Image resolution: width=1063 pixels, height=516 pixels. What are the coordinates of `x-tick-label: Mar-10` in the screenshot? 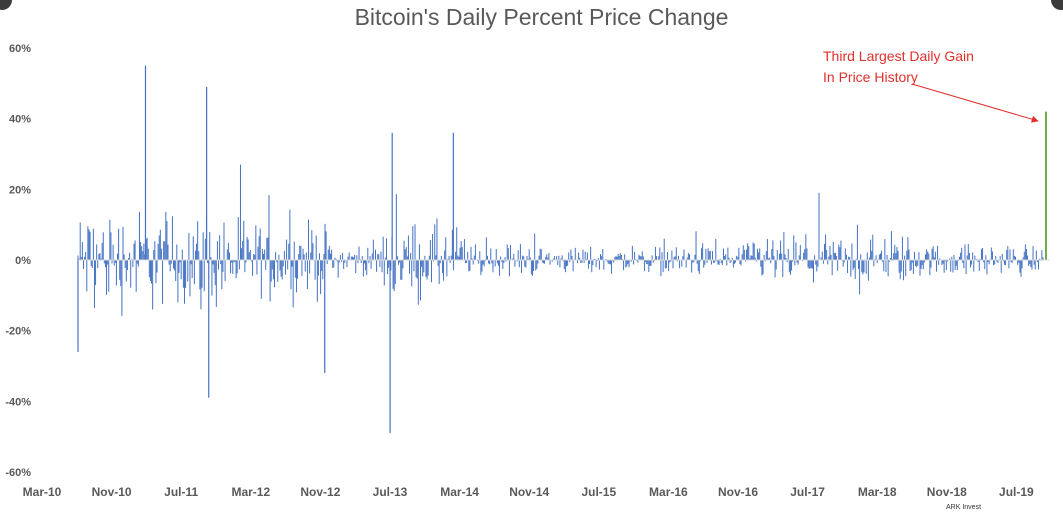 It's located at (42, 492).